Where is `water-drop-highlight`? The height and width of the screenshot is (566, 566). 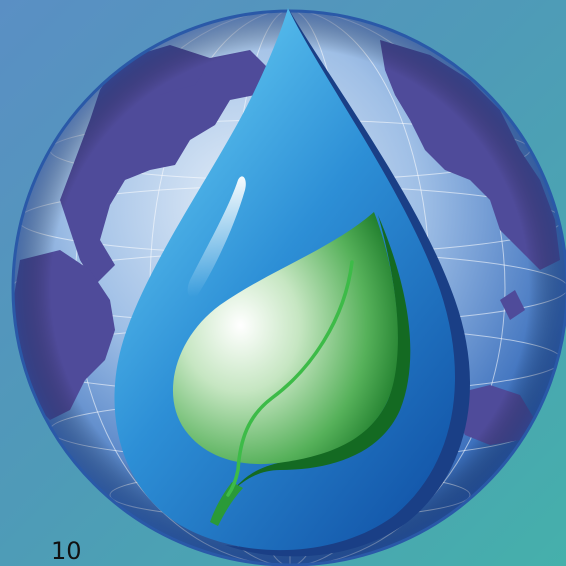 water-drop-highlight is located at coordinates (216, 237).